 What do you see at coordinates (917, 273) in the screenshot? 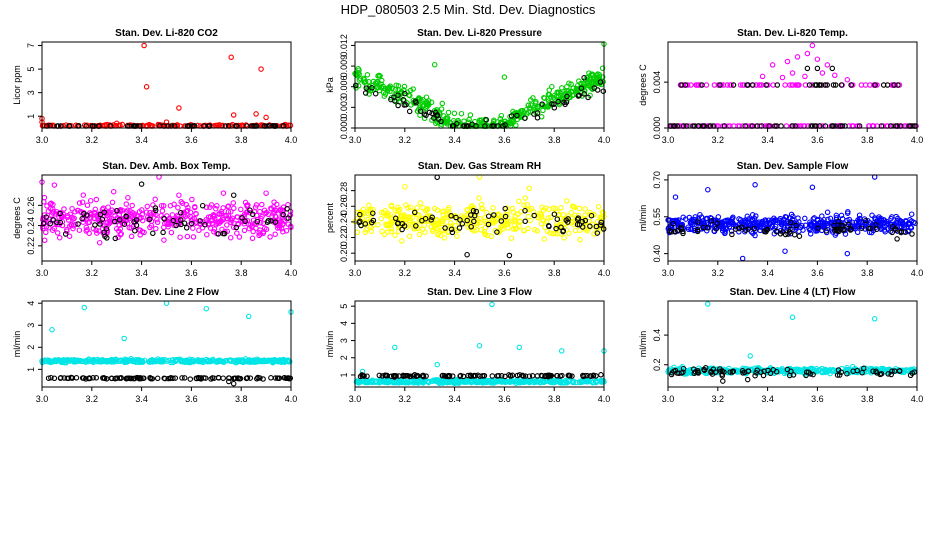
I see `x-tick-label: 4.0` at bounding box center [917, 273].